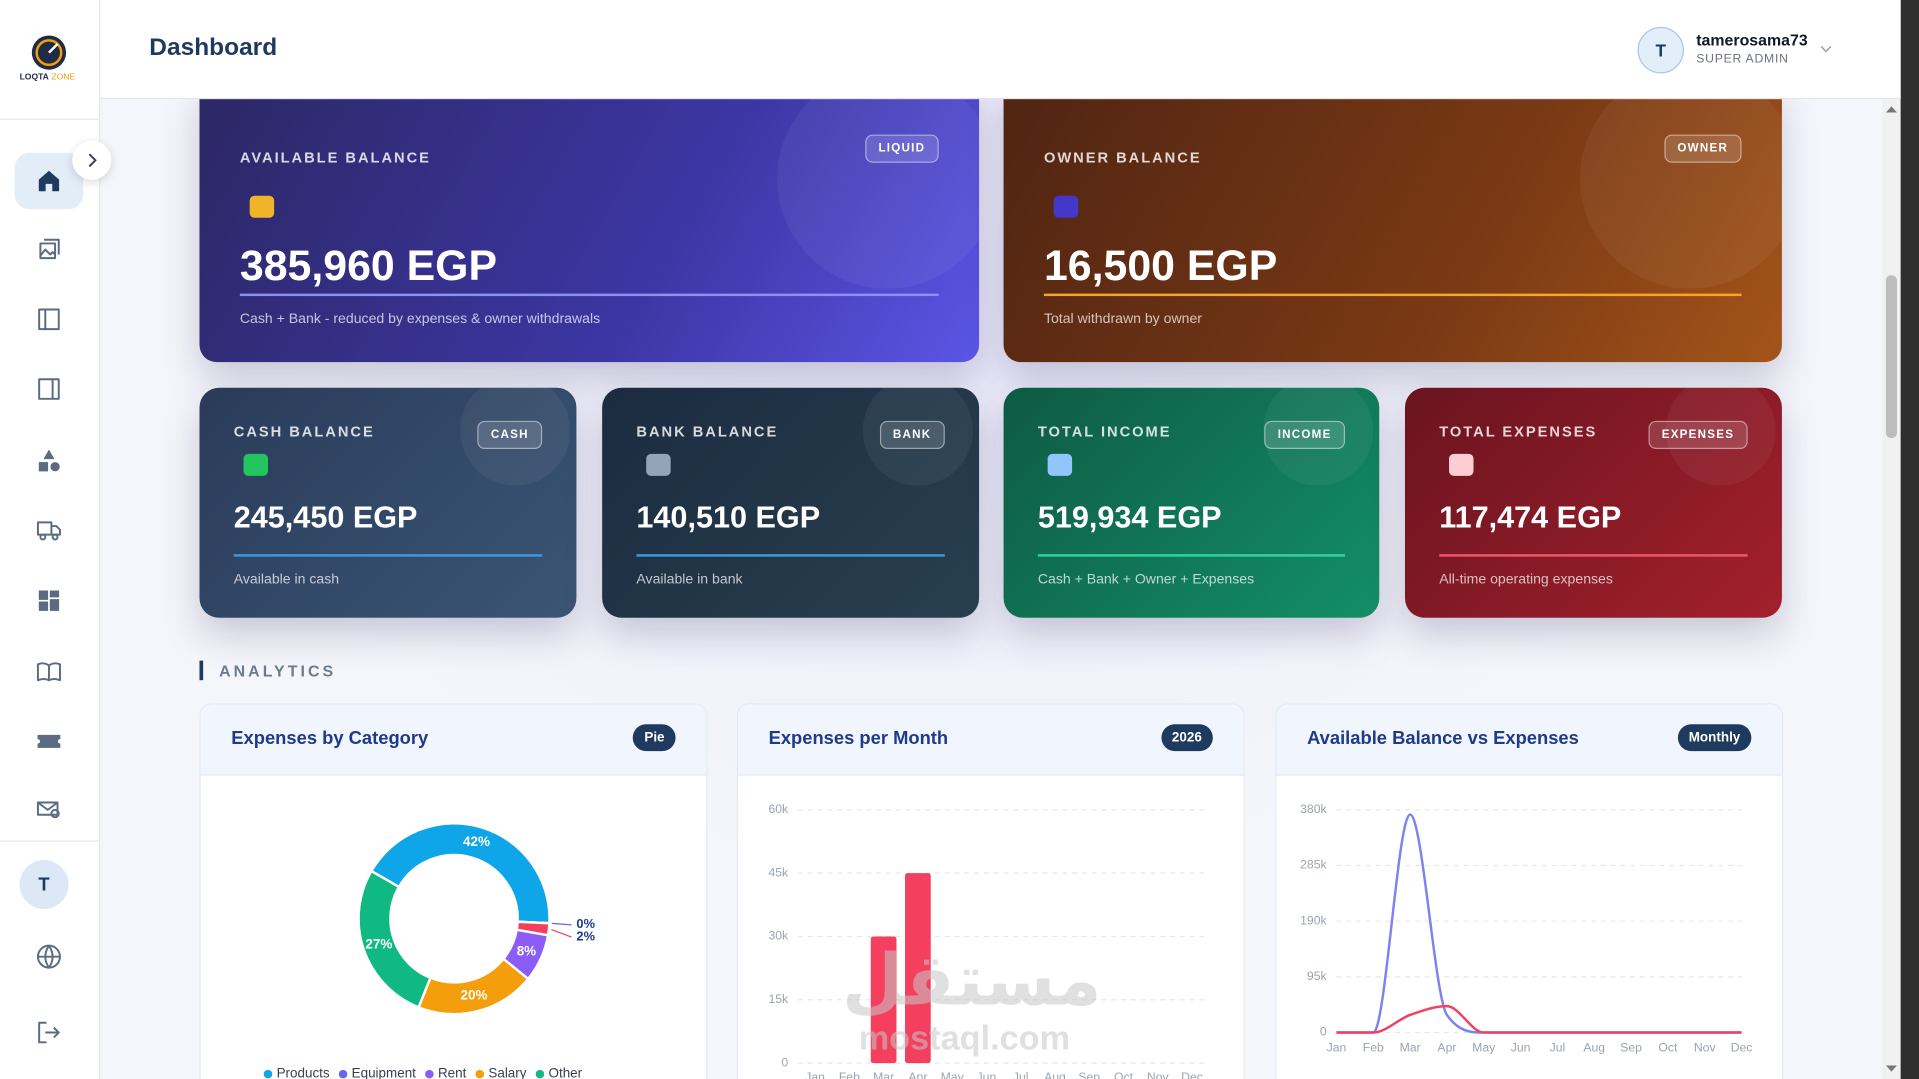 This screenshot has height=1079, width=1919. What do you see at coordinates (1158, 1074) in the screenshot?
I see `x-tick-label: Nov` at bounding box center [1158, 1074].